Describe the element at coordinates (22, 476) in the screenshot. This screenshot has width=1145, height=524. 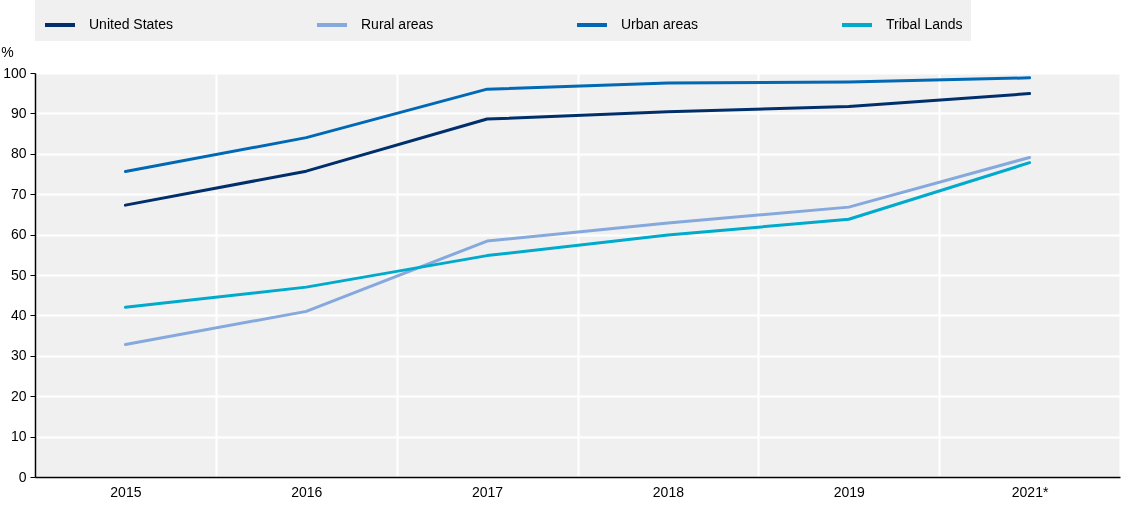
I see `y-tick-label: 0` at that location.